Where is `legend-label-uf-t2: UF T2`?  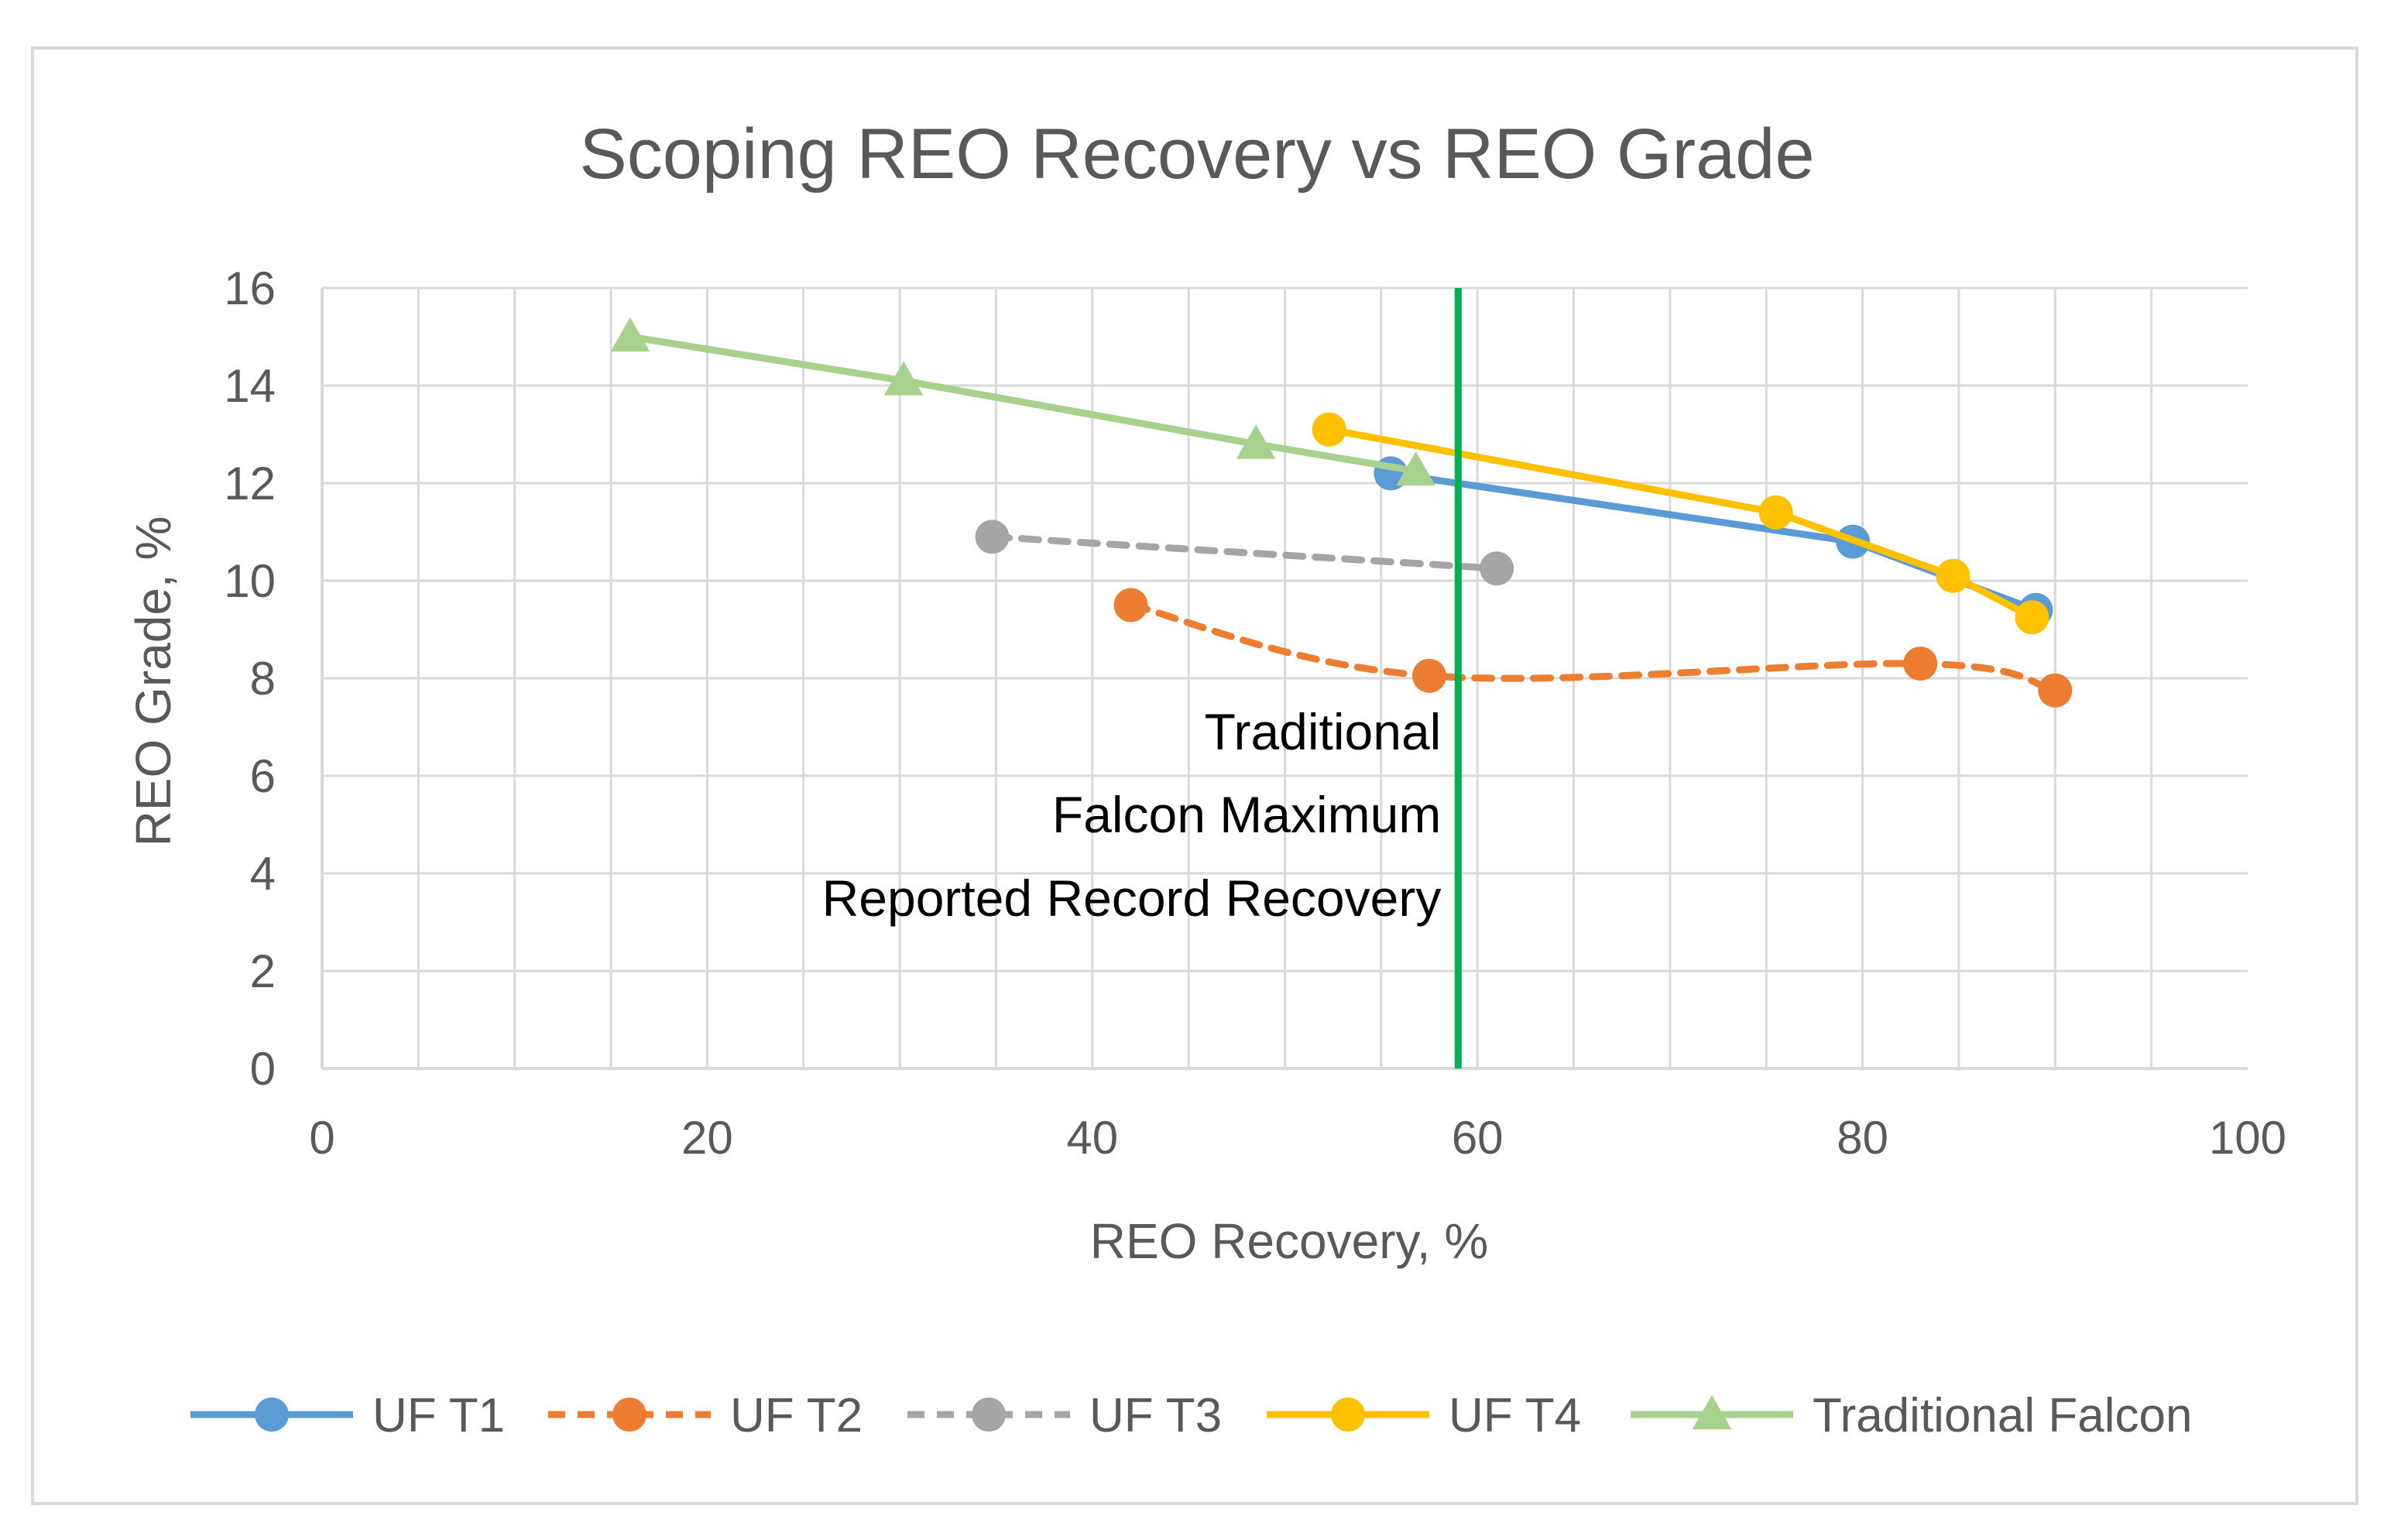
legend-label-uf-t2: UF T2 is located at coordinates (796, 1416).